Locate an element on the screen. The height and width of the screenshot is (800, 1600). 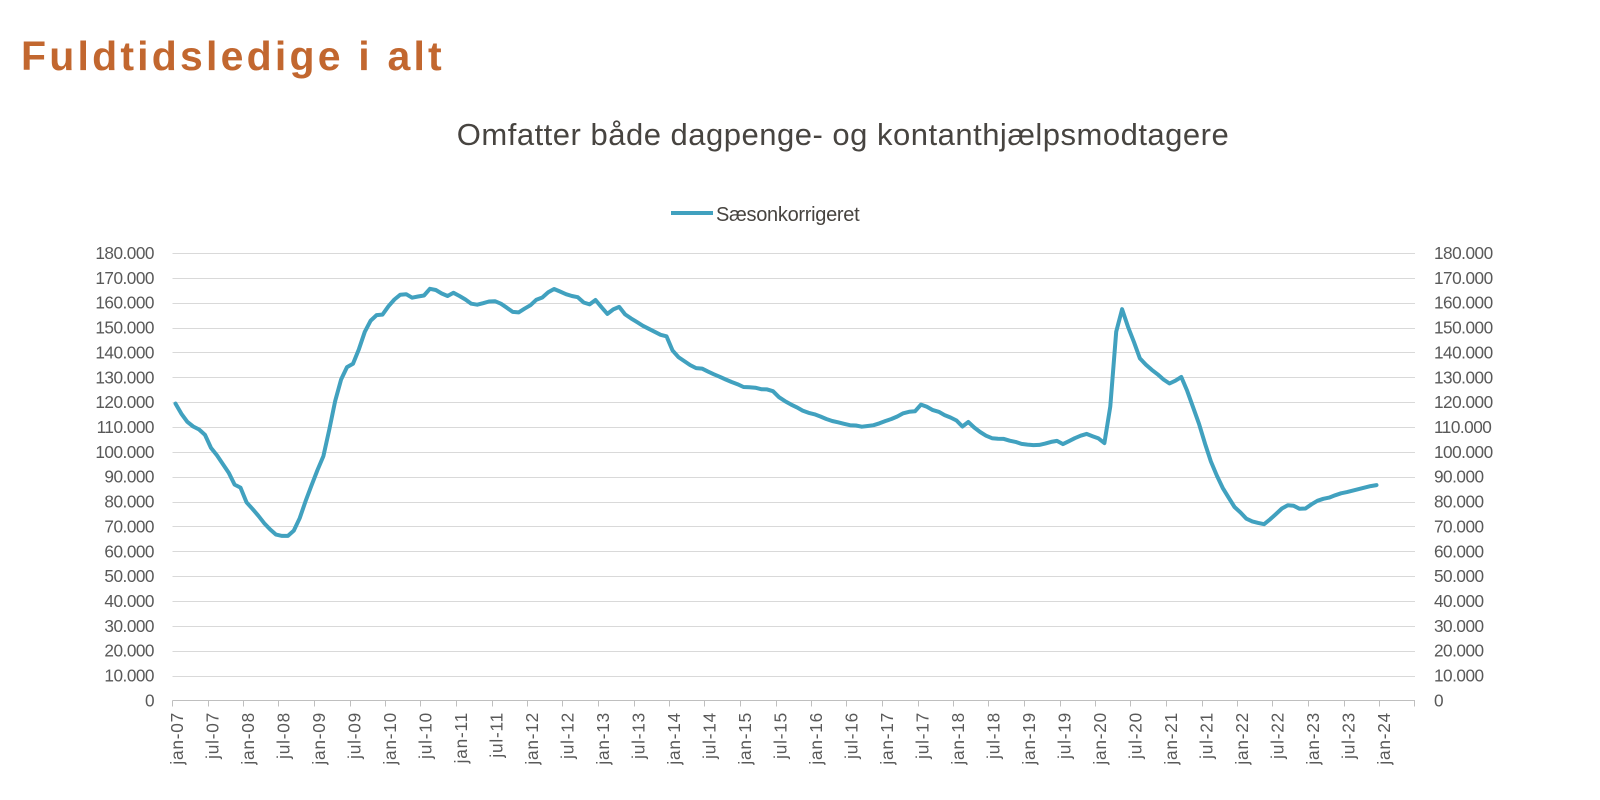
svg-text: jul-11 is located at coordinates (497, 735).